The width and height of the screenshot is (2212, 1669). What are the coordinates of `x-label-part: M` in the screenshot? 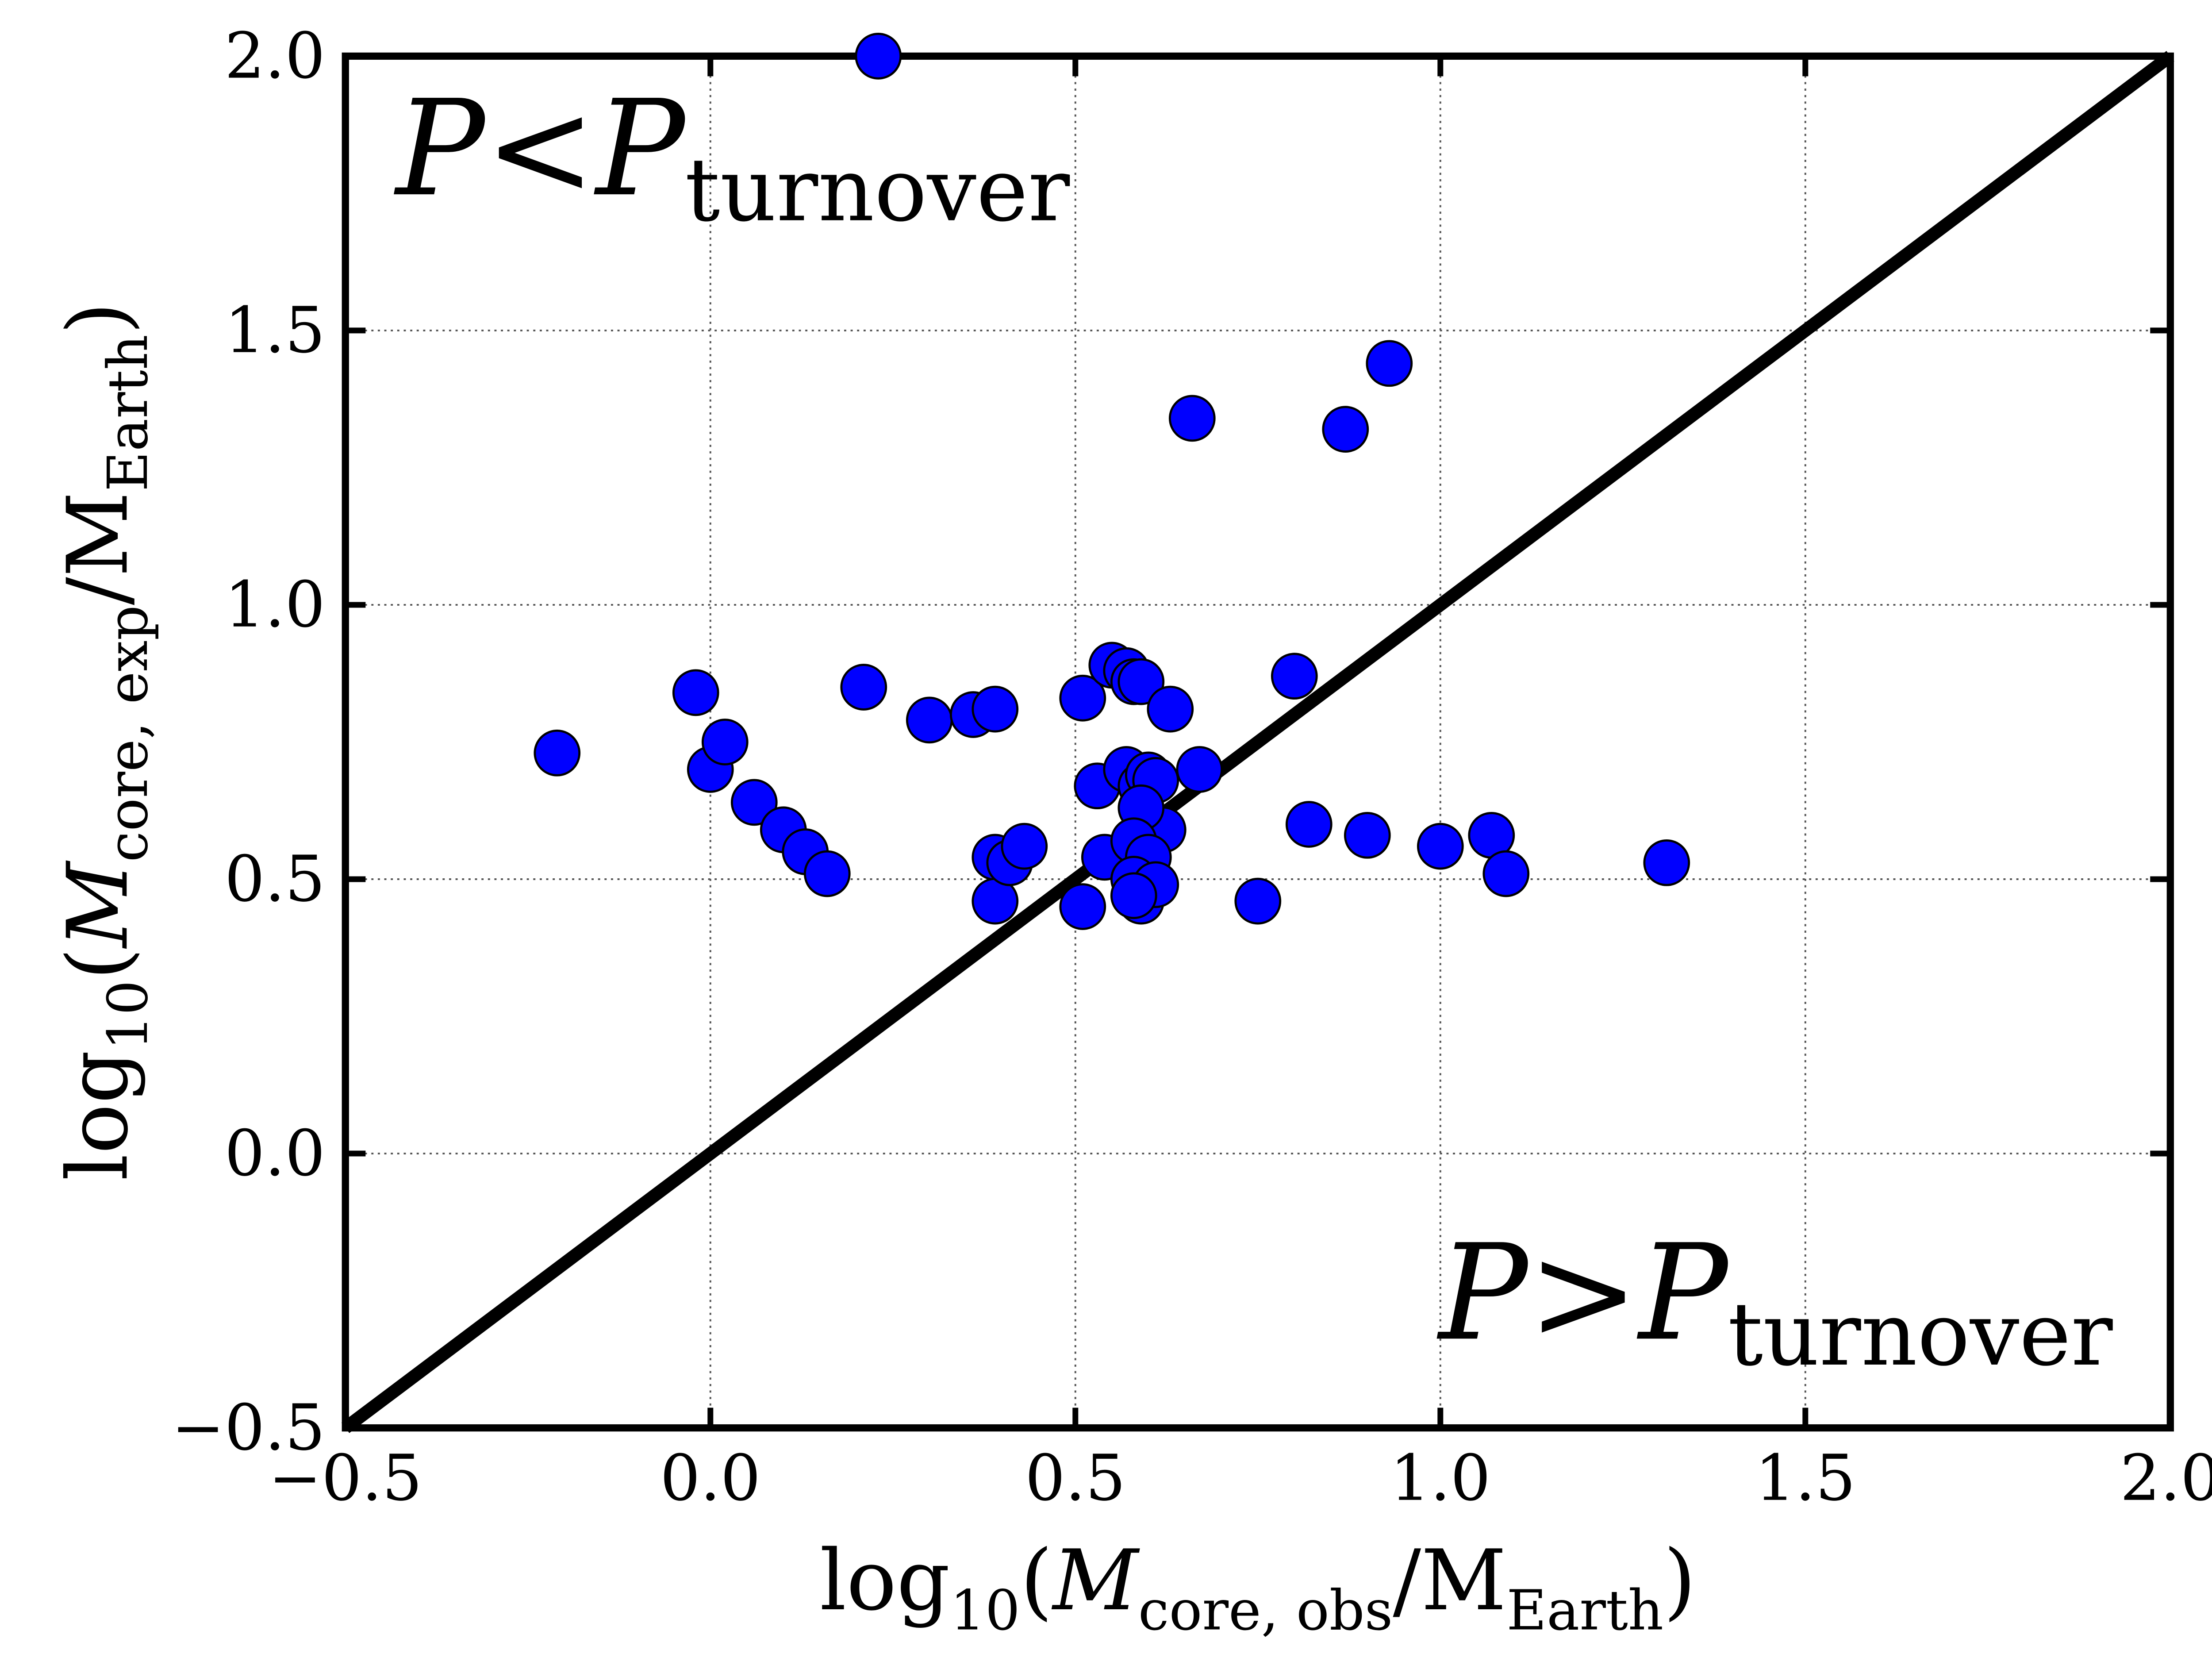 It's located at (1097, 1580).